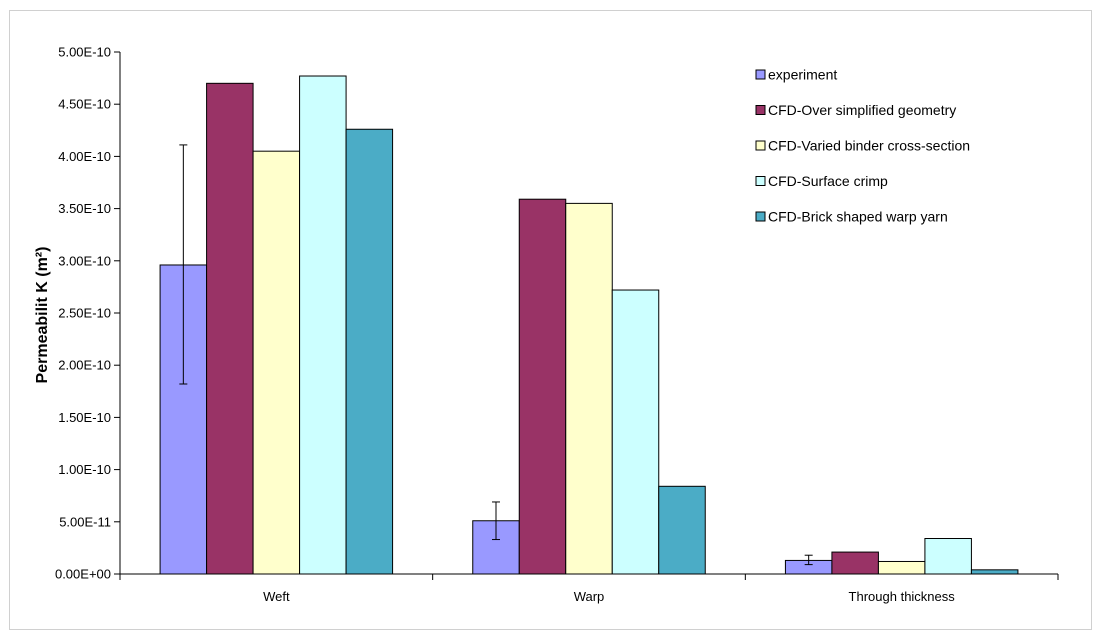  Describe the element at coordinates (276, 596) in the screenshot. I see `x-tick-label: Weft` at that location.